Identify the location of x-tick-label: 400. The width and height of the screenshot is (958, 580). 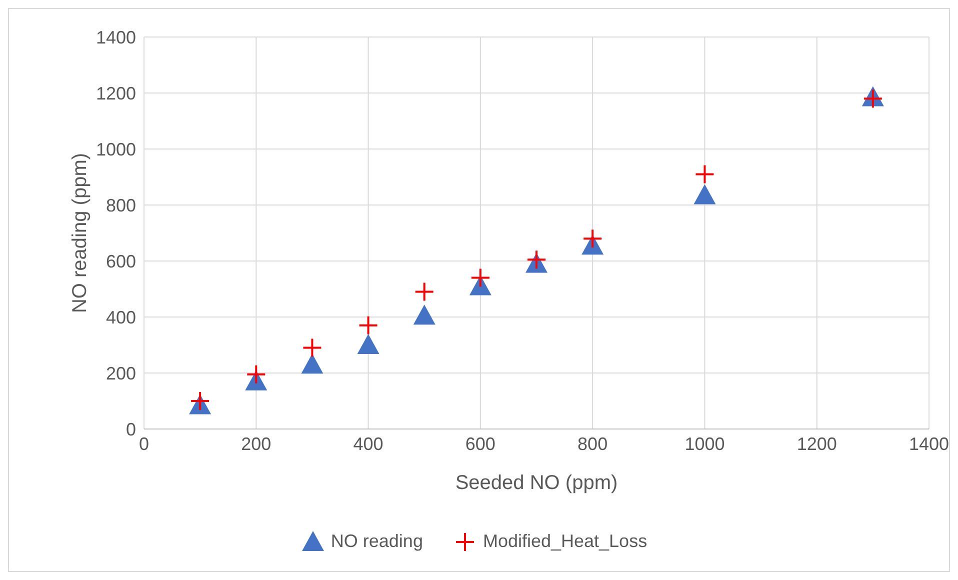
(368, 444).